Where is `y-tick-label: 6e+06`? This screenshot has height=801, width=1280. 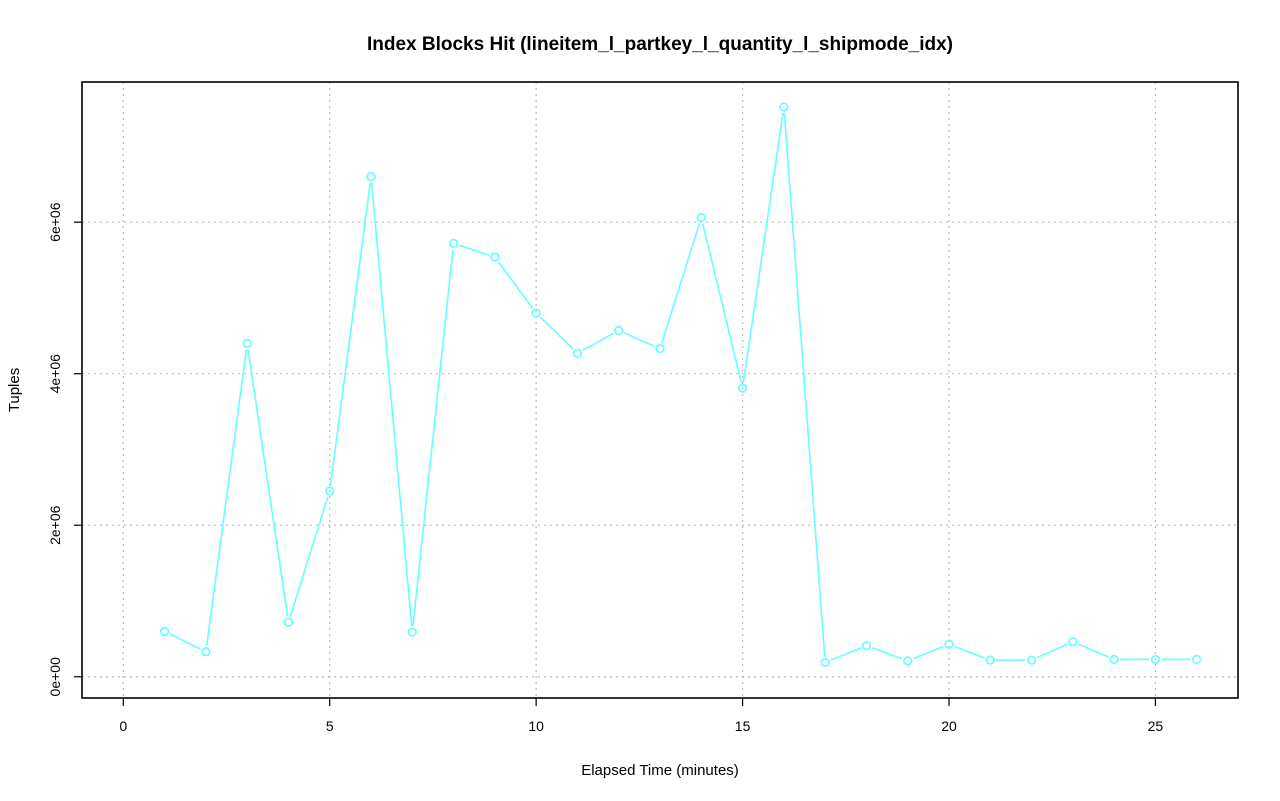
y-tick-label: 6e+06 is located at coordinates (55, 222).